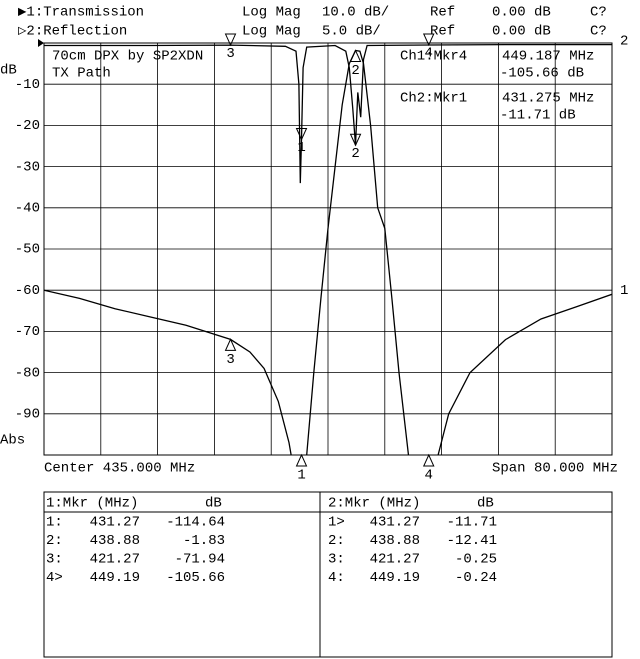 This screenshot has height=659, width=640. Describe the element at coordinates (195, 578) in the screenshot. I see `row-value: -105.66` at that location.